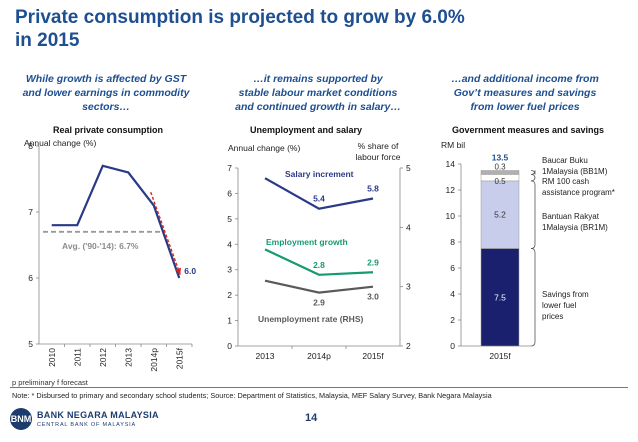 Image resolution: width=638 pixels, height=442 pixels. I want to click on chart-title-consumption: Real private consumption, so click(108, 130).